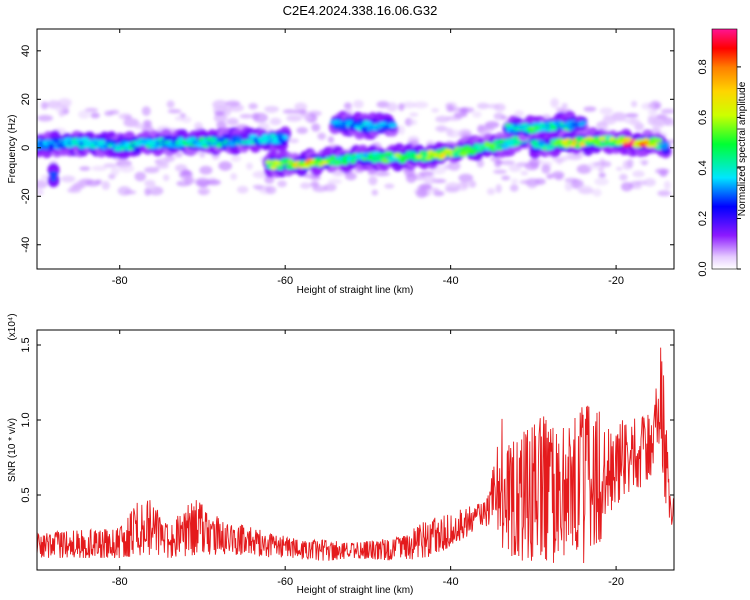 Image resolution: width=750 pixels, height=600 pixels. I want to click on colorbar-gradient, so click(724, 149).